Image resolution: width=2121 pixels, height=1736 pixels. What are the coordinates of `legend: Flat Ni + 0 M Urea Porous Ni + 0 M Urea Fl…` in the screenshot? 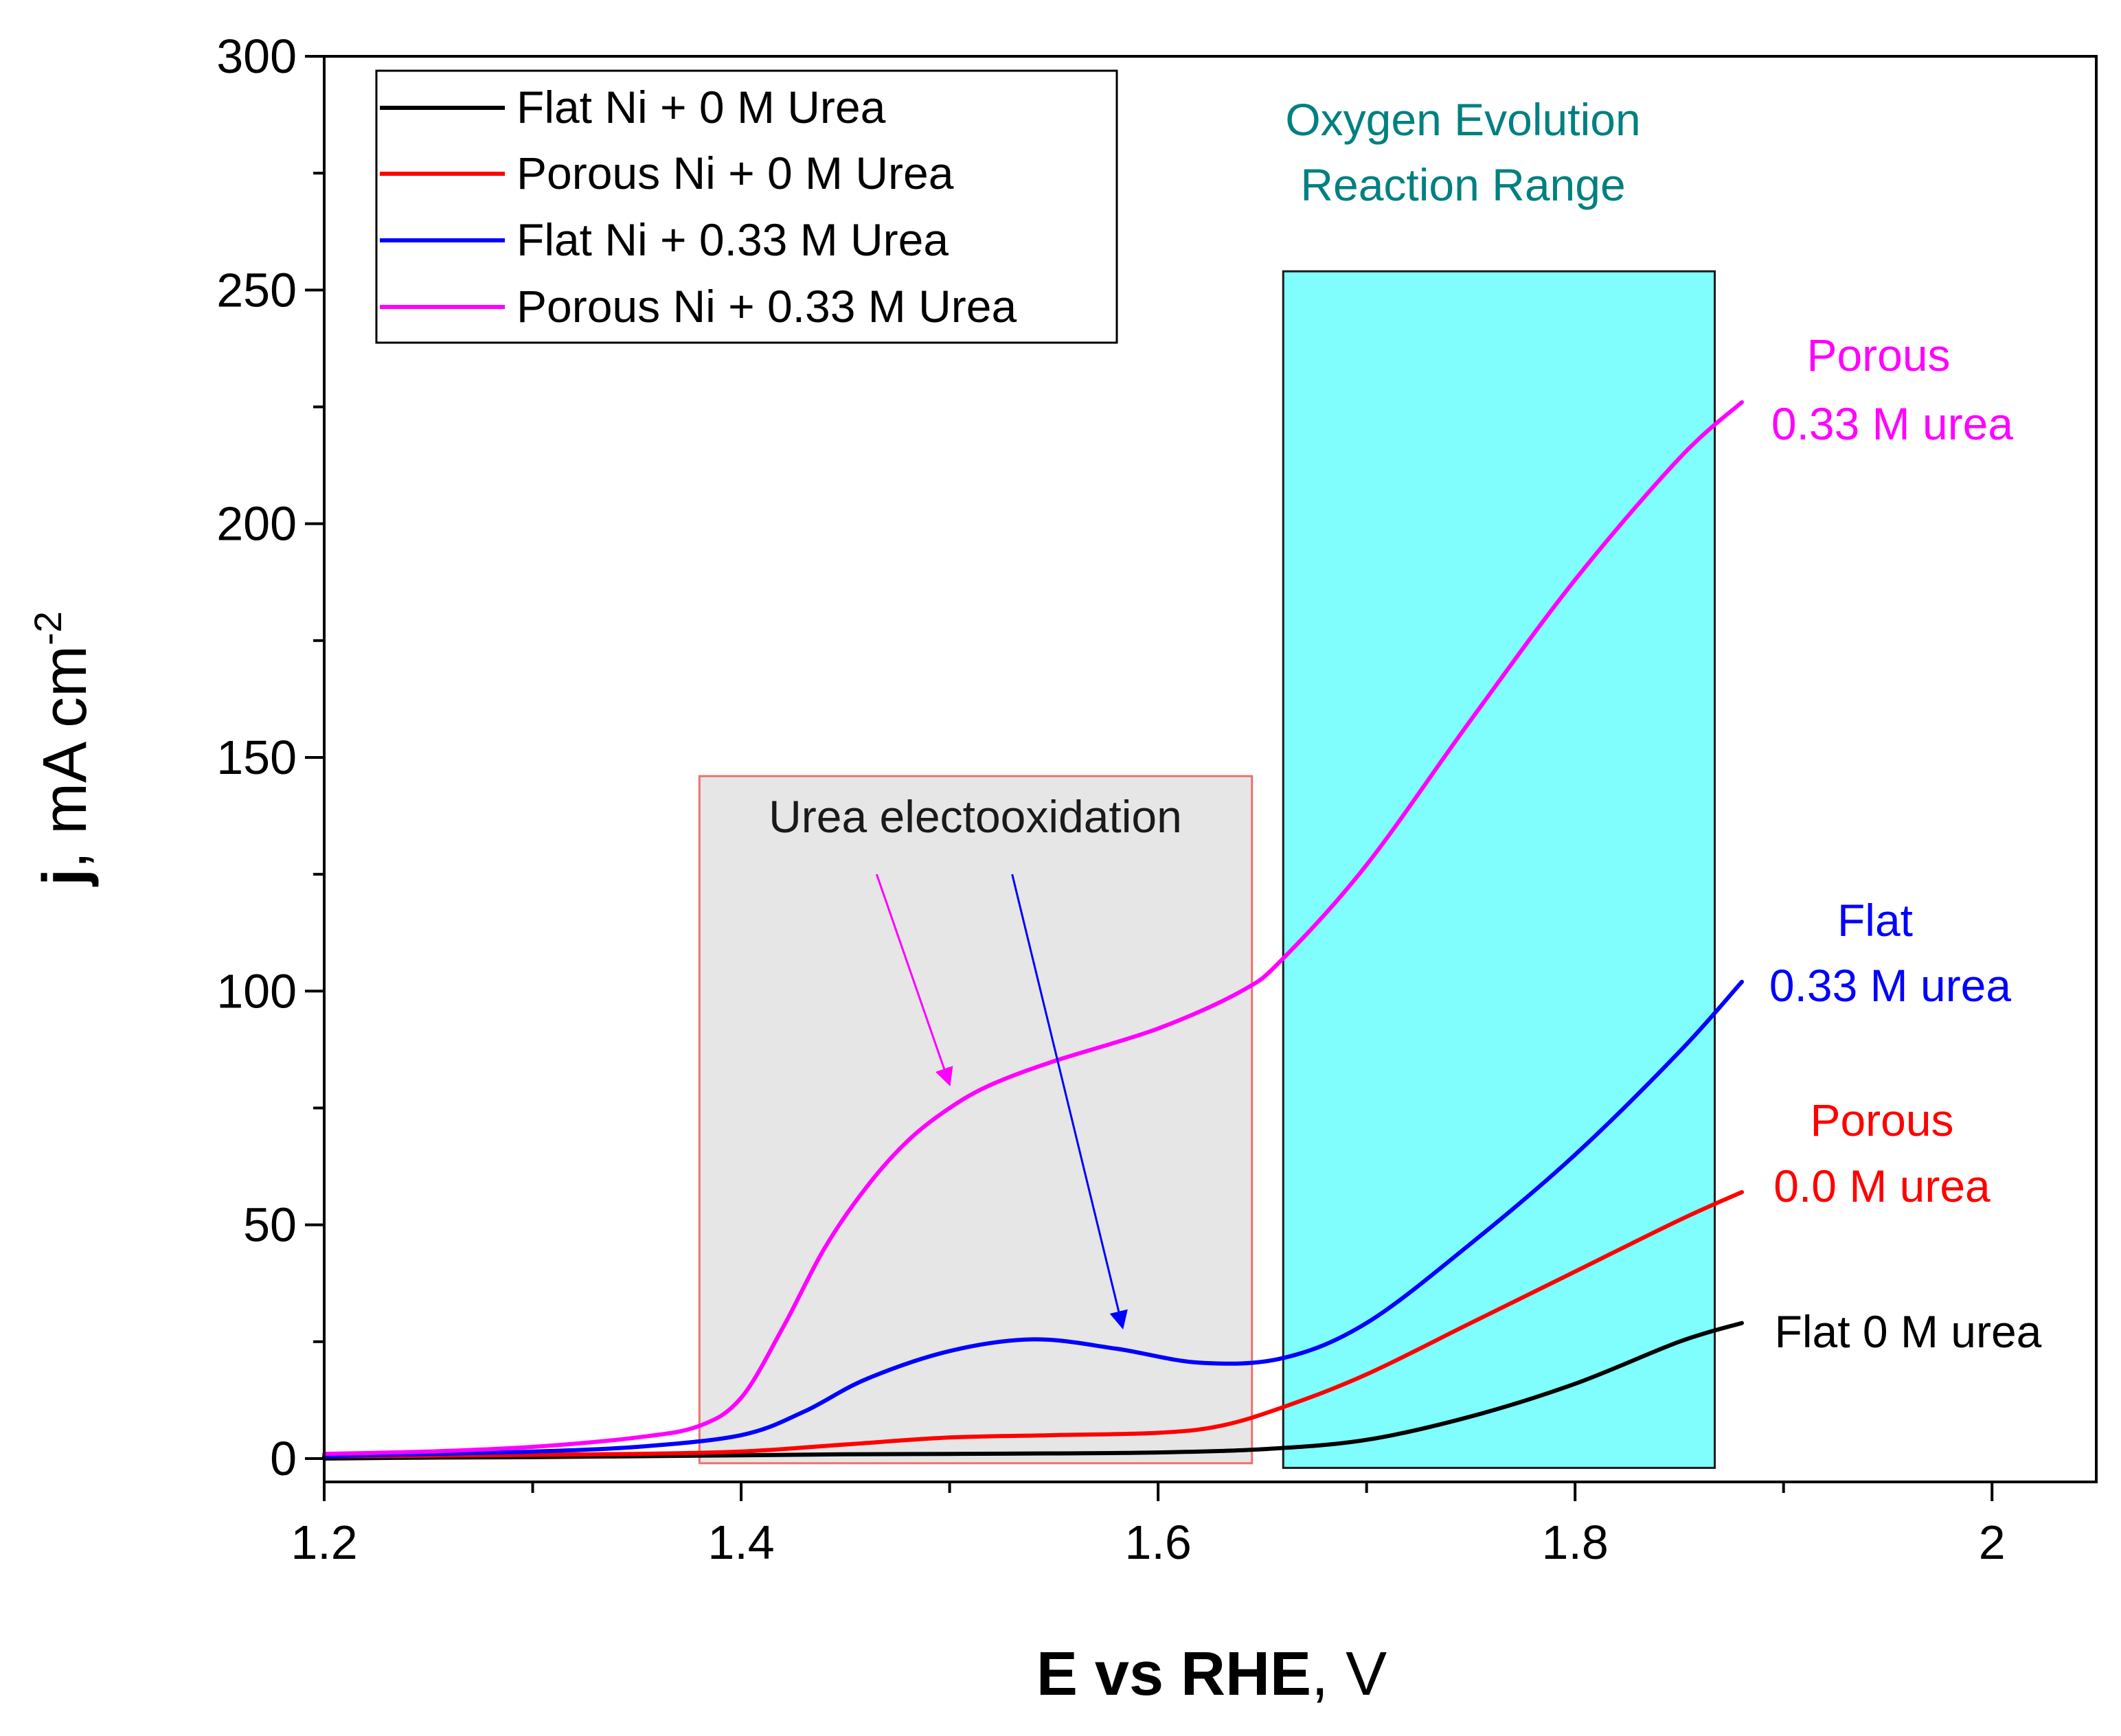 It's located at (746, 206).